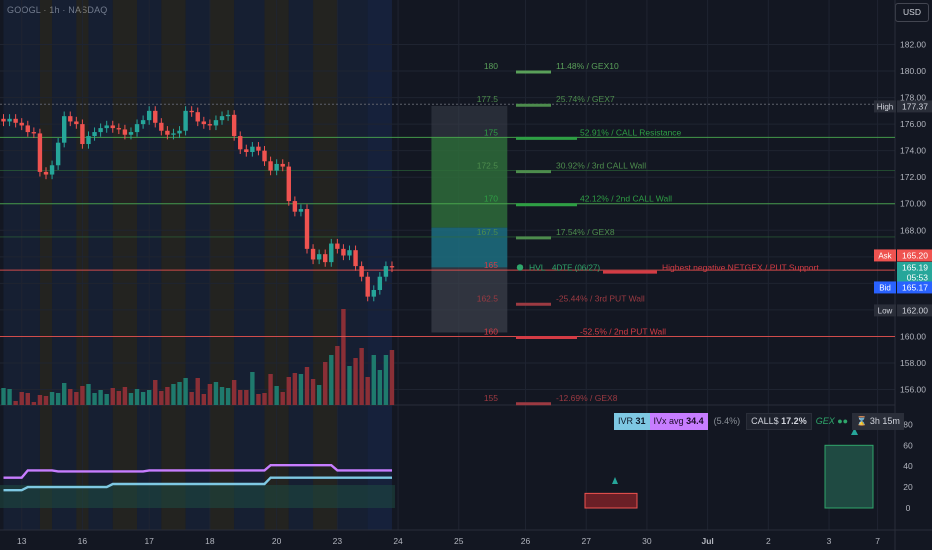 Image resolution: width=932 pixels, height=550 pixels. Describe the element at coordinates (469, 300) in the screenshot. I see `long-stop-zone` at that location.